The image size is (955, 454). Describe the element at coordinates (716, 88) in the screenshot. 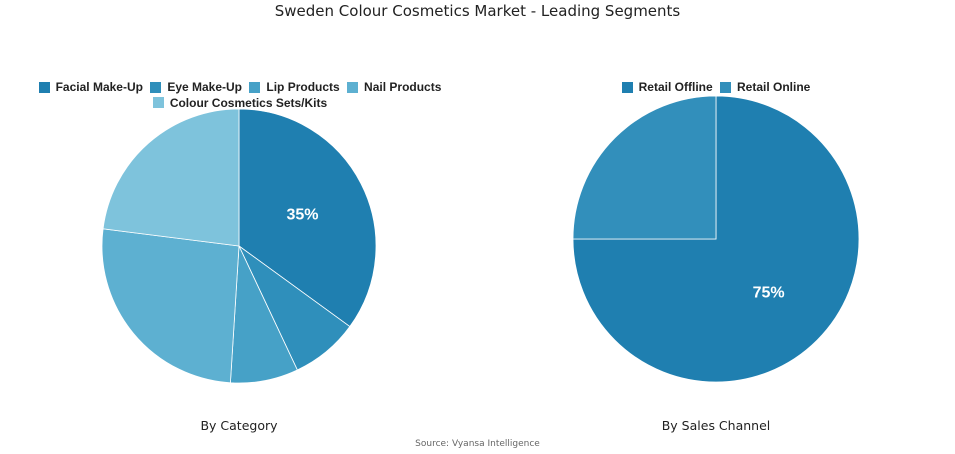

I see `legend-channel: Retail Offline Retail Online` at that location.